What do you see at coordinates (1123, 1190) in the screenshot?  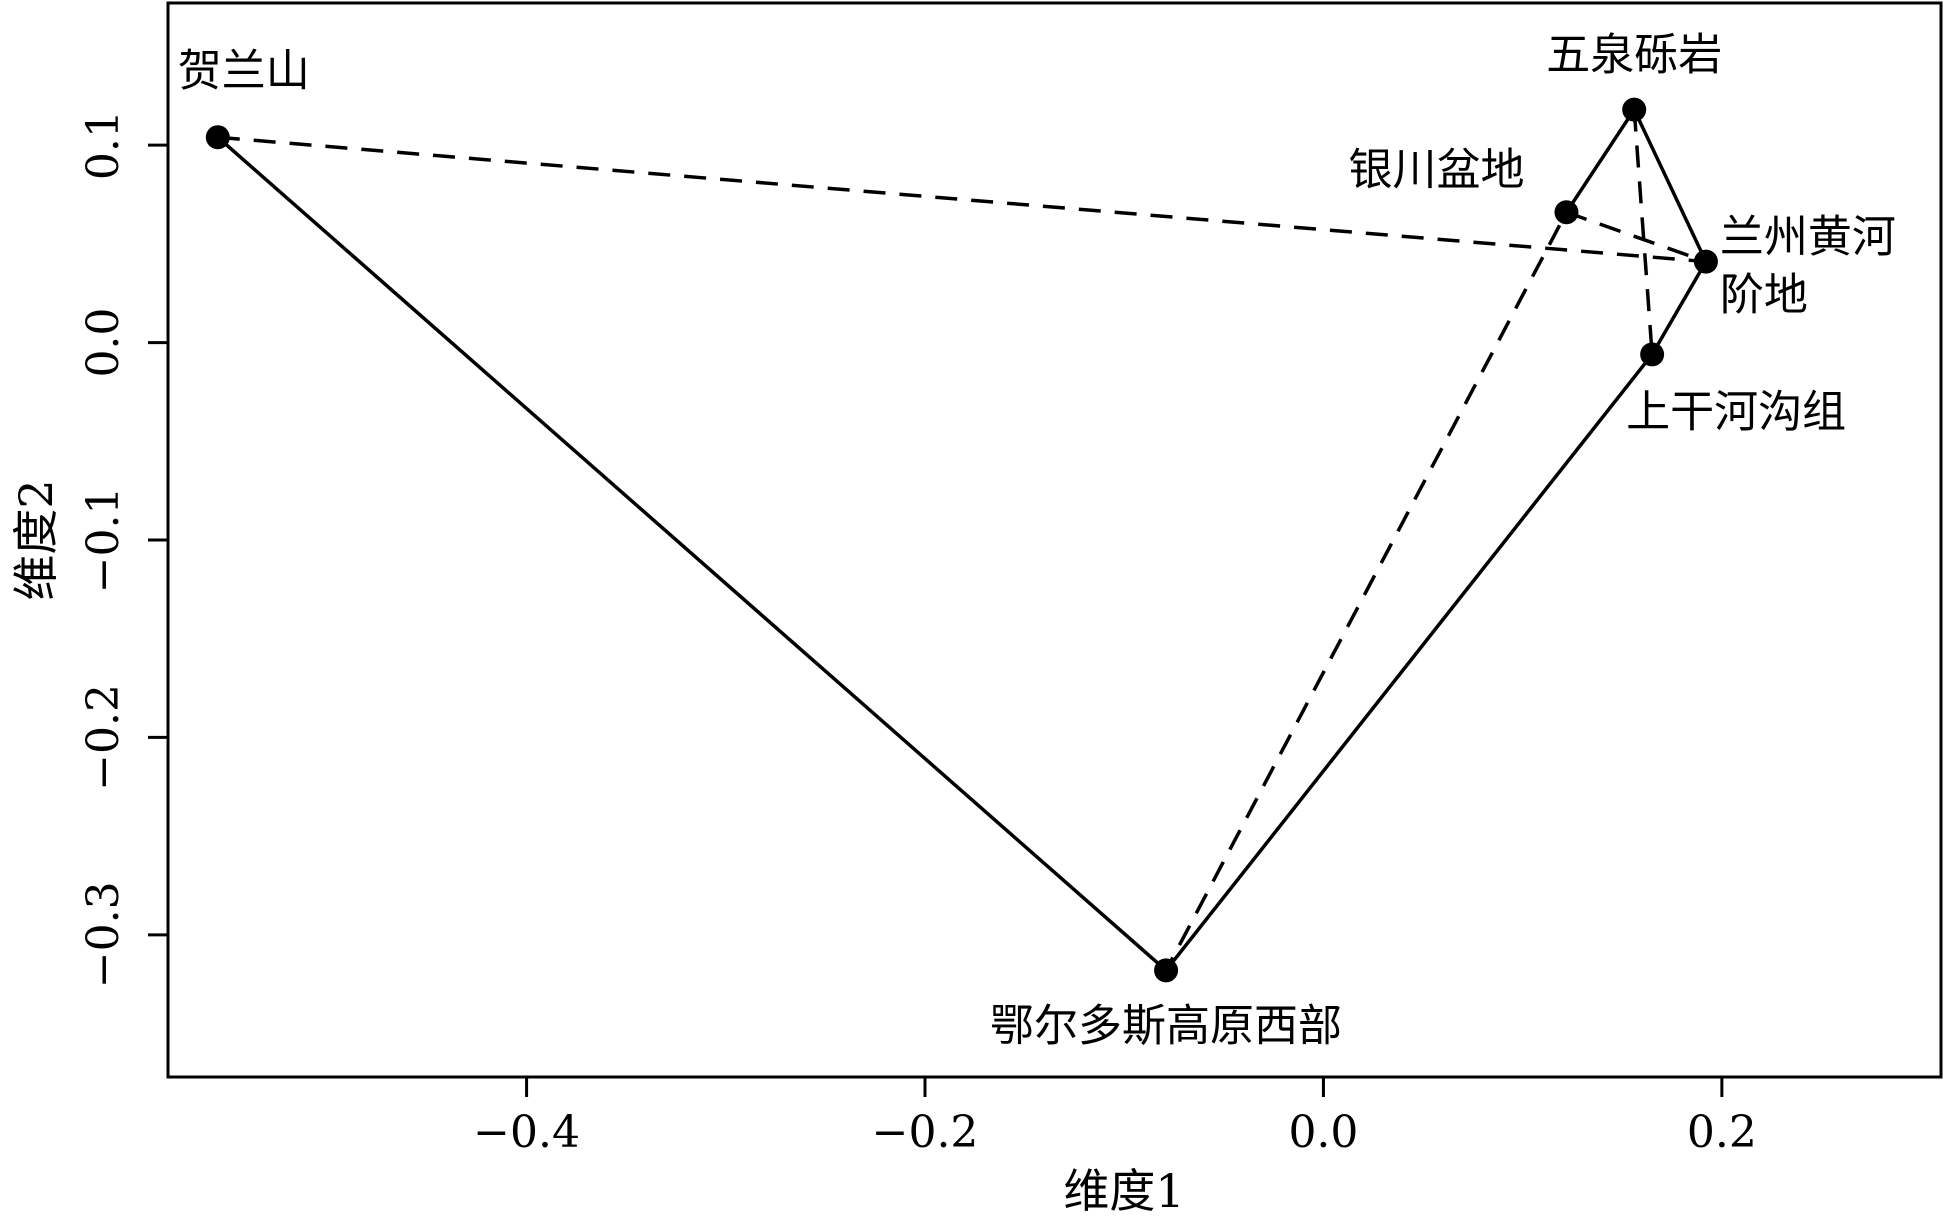 I see `x-axis-title: 维度1` at bounding box center [1123, 1190].